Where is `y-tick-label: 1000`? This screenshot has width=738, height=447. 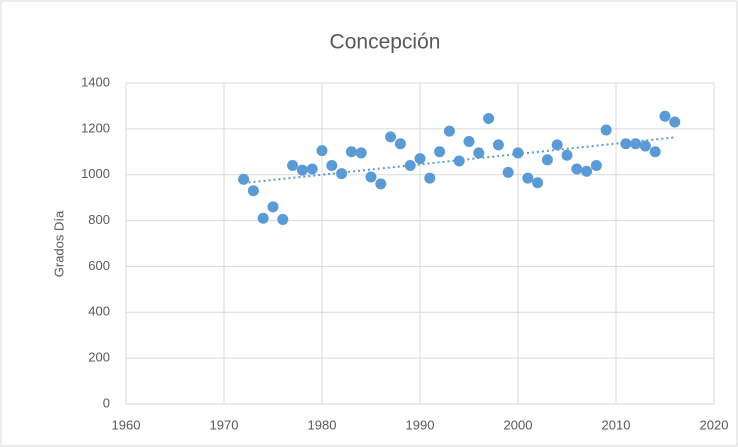 y-tick-label: 1000 is located at coordinates (95, 173).